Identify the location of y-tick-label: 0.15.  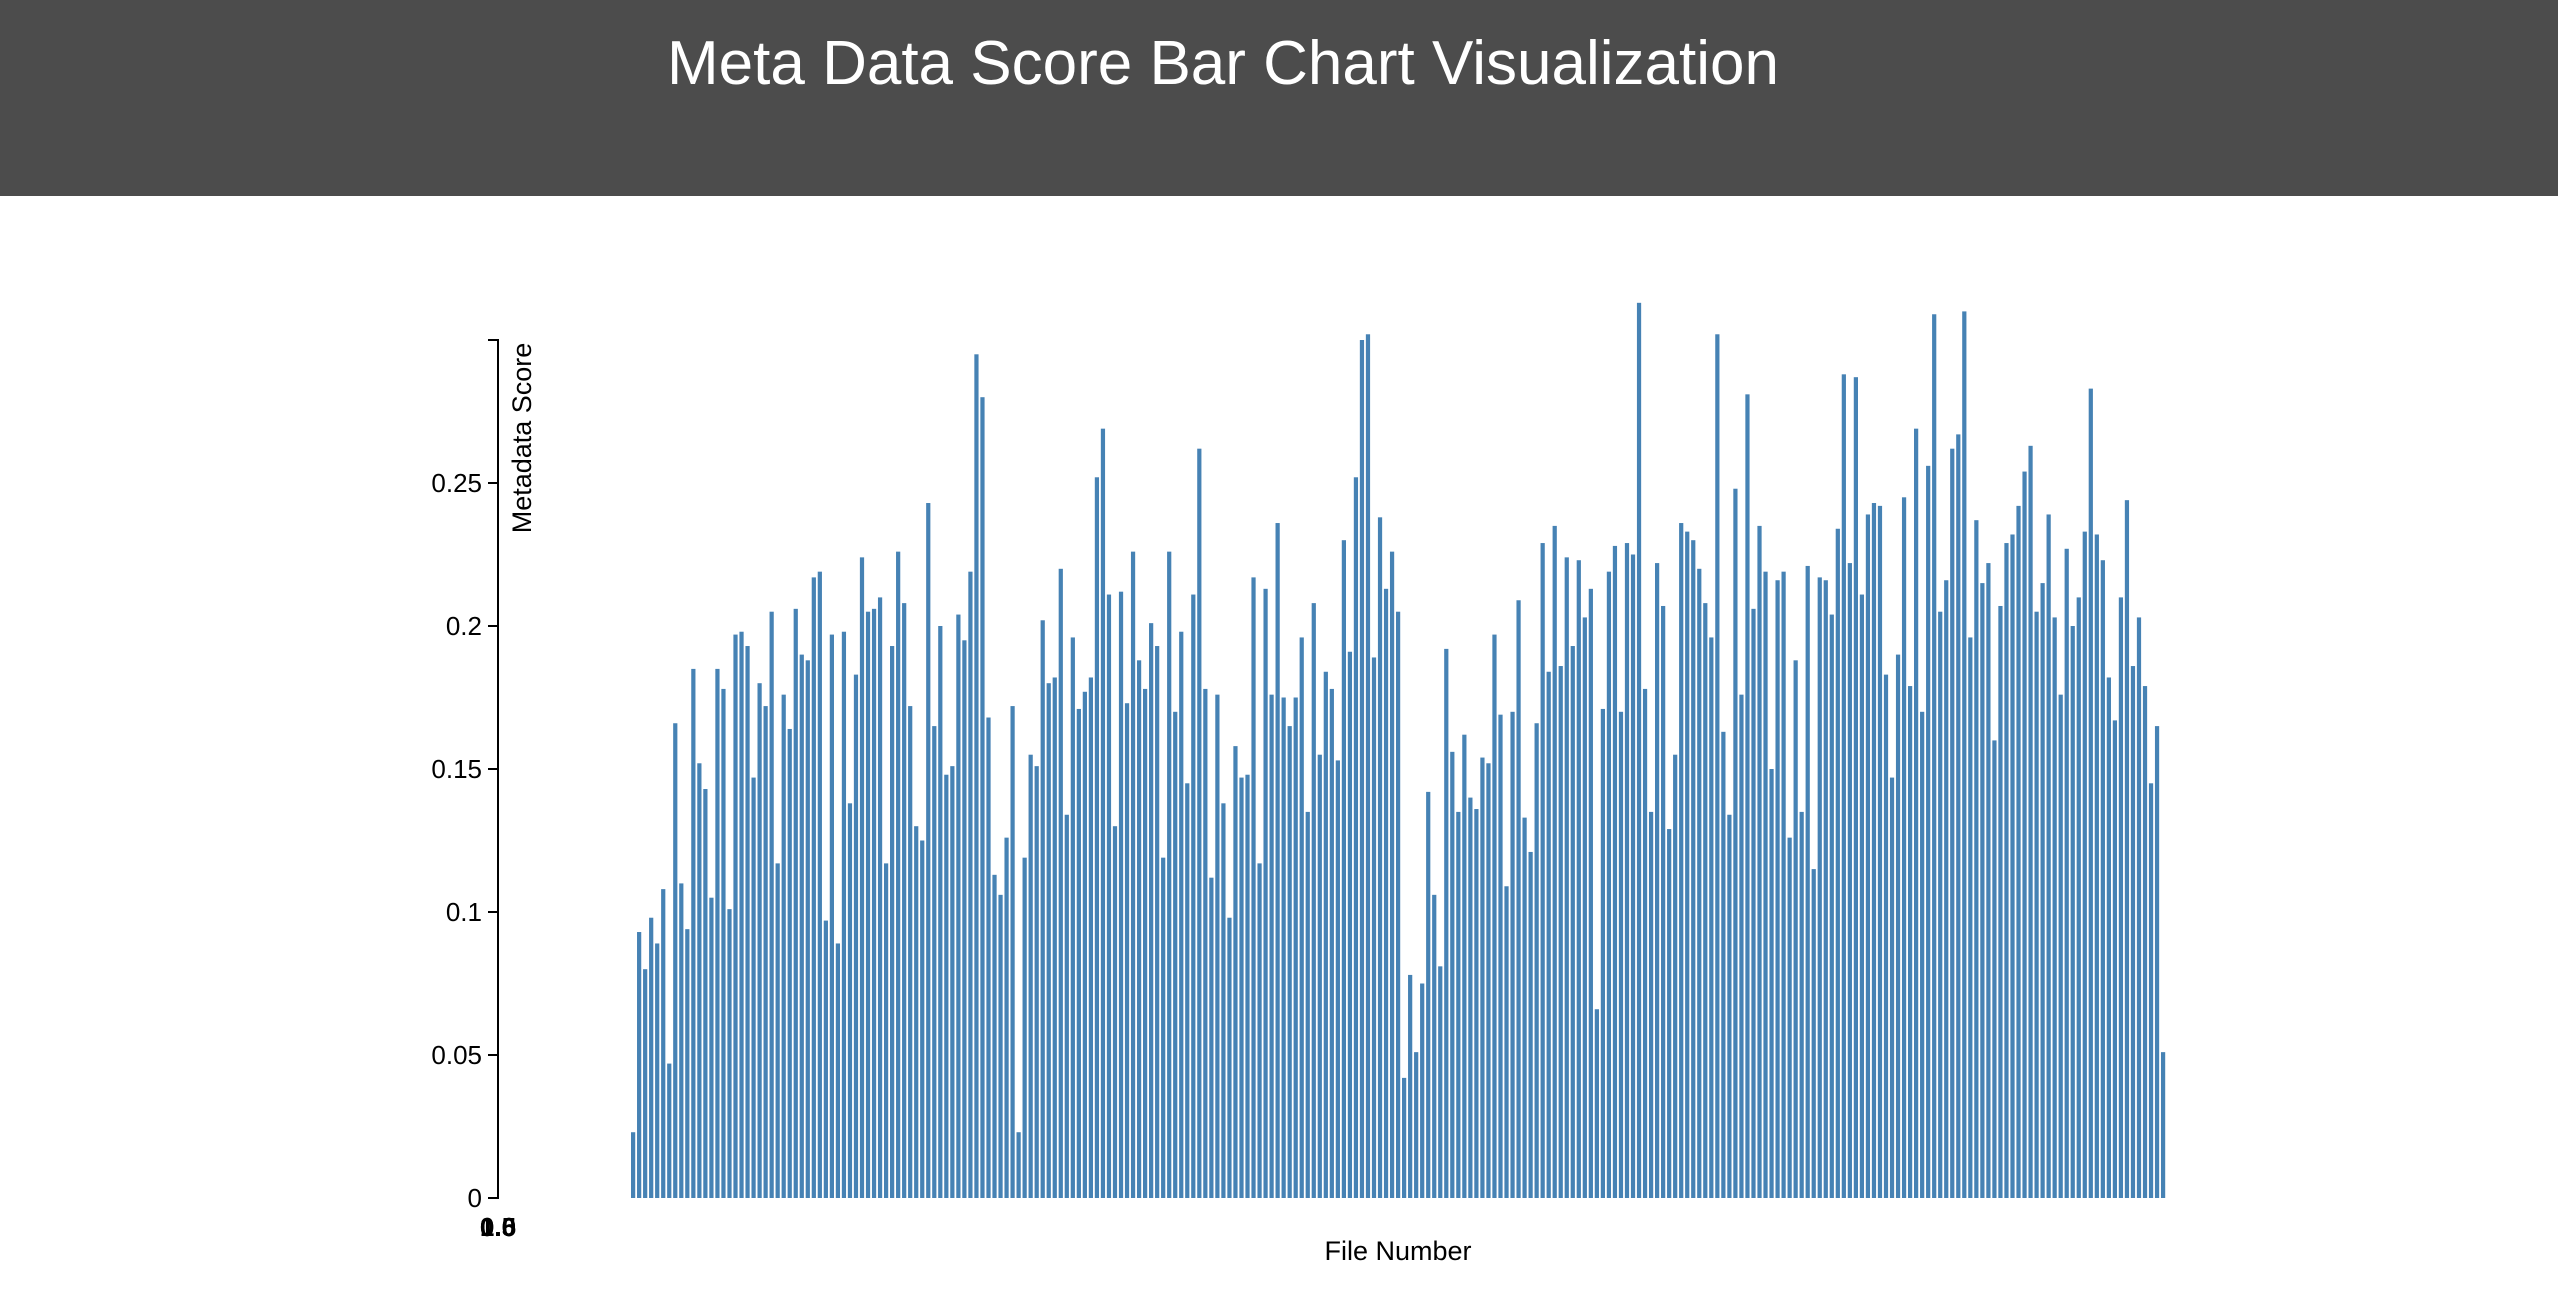
(456, 769).